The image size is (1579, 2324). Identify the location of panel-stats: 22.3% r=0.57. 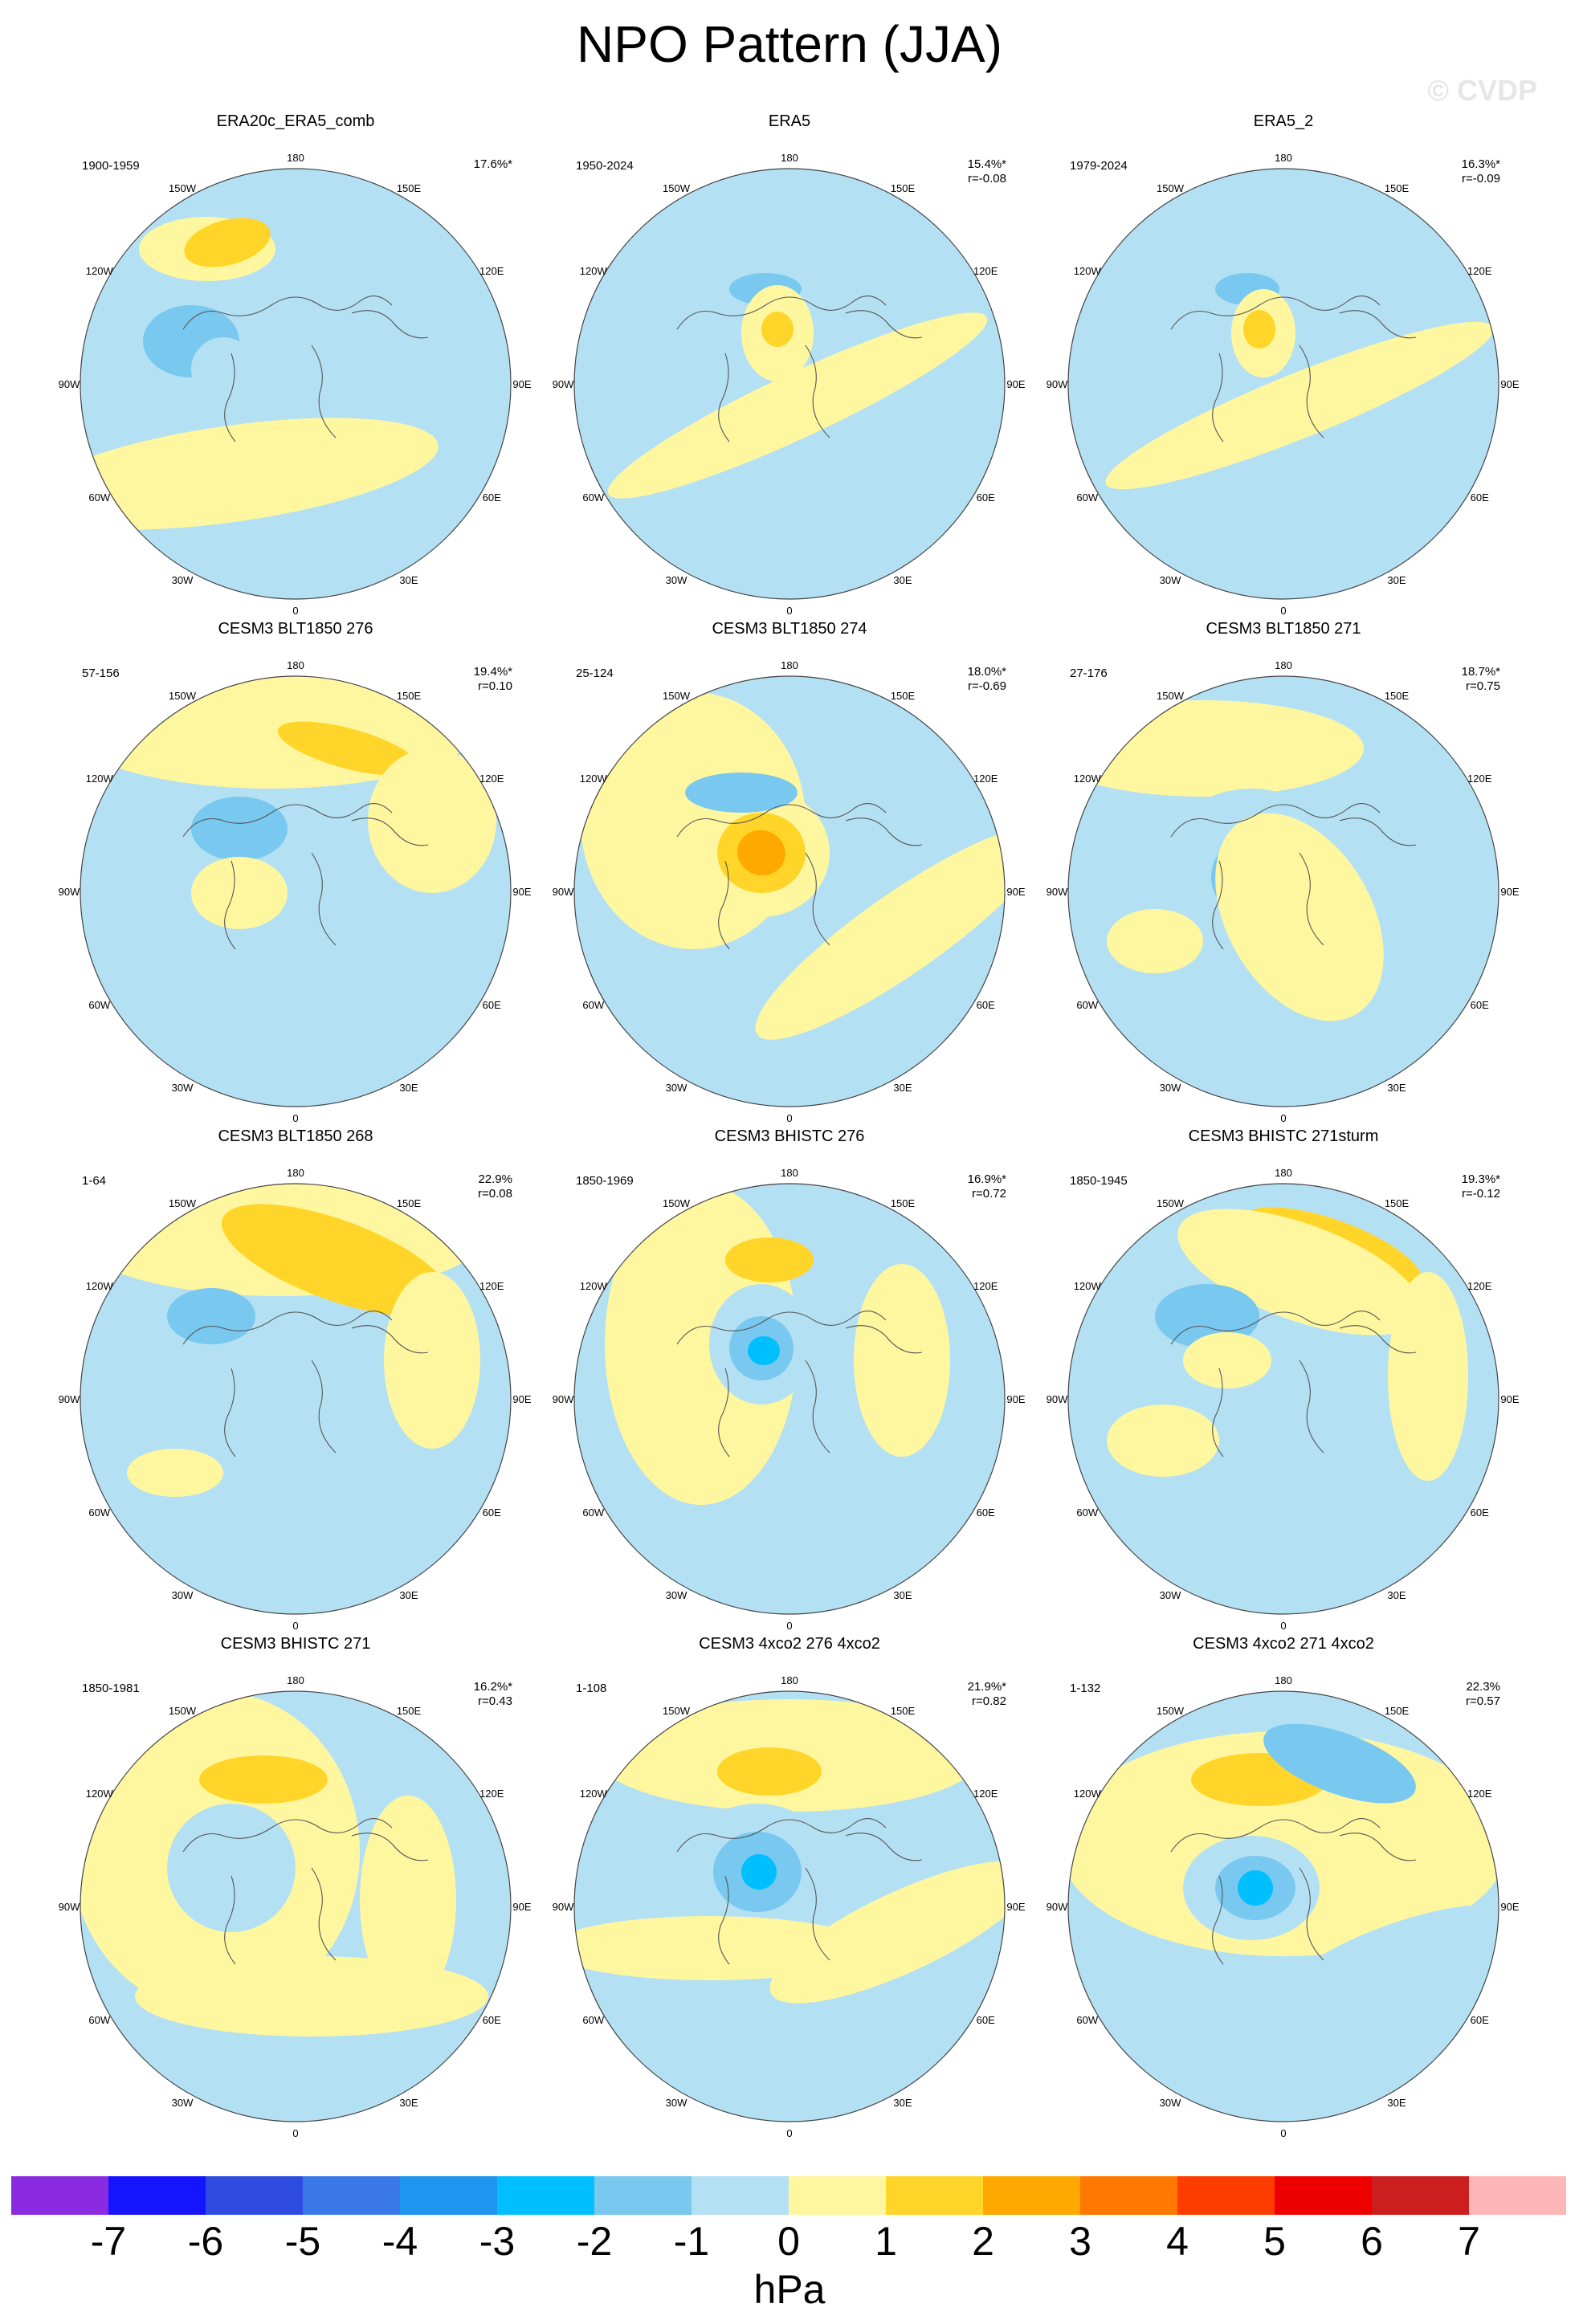
(1483, 1695).